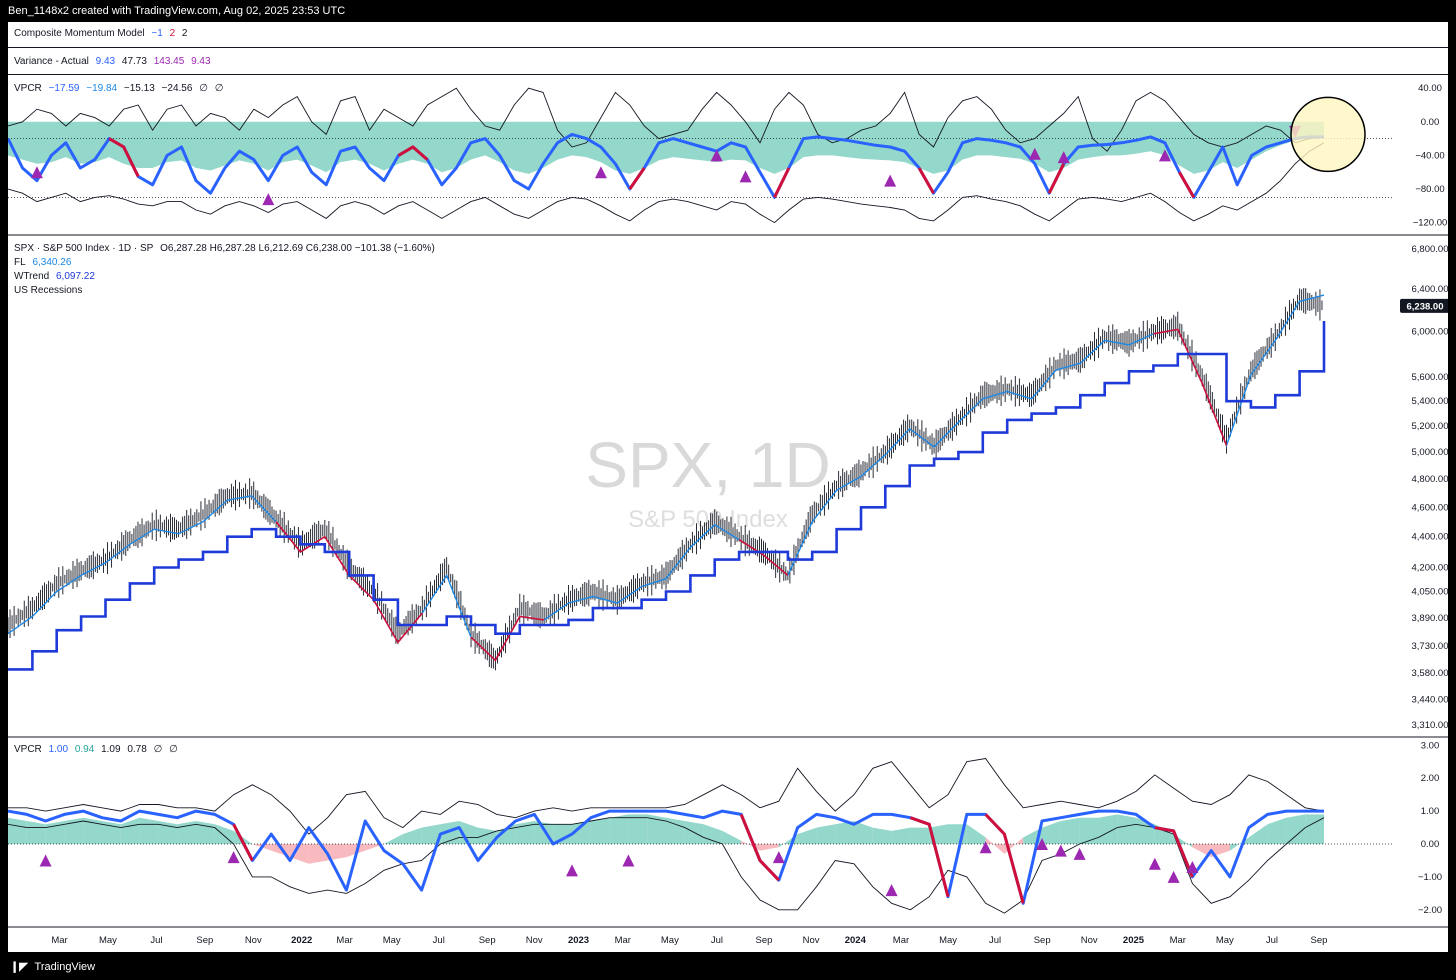 The image size is (1456, 980). What do you see at coordinates (58, 749) in the screenshot?
I see `vpcr-bottom-v1: 1.00` at bounding box center [58, 749].